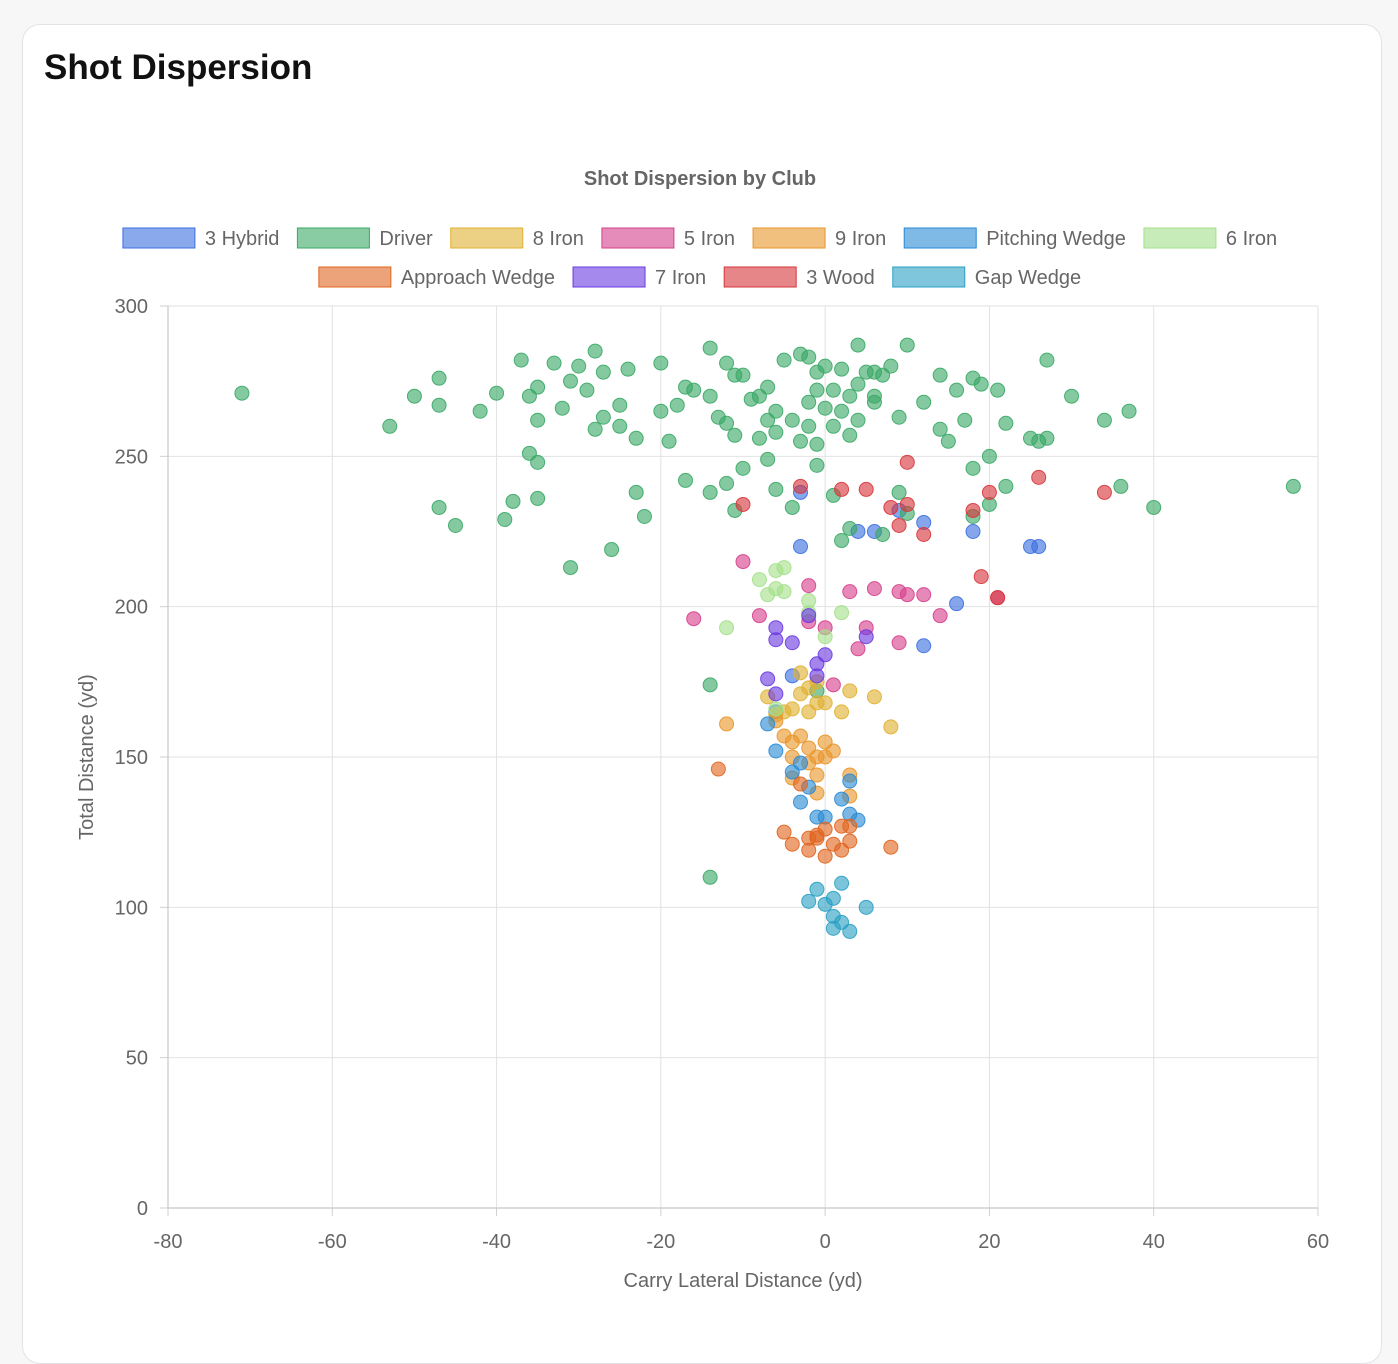 The height and width of the screenshot is (1364, 1398). What do you see at coordinates (517, 238) in the screenshot?
I see `legend-item: 8 Iron` at bounding box center [517, 238].